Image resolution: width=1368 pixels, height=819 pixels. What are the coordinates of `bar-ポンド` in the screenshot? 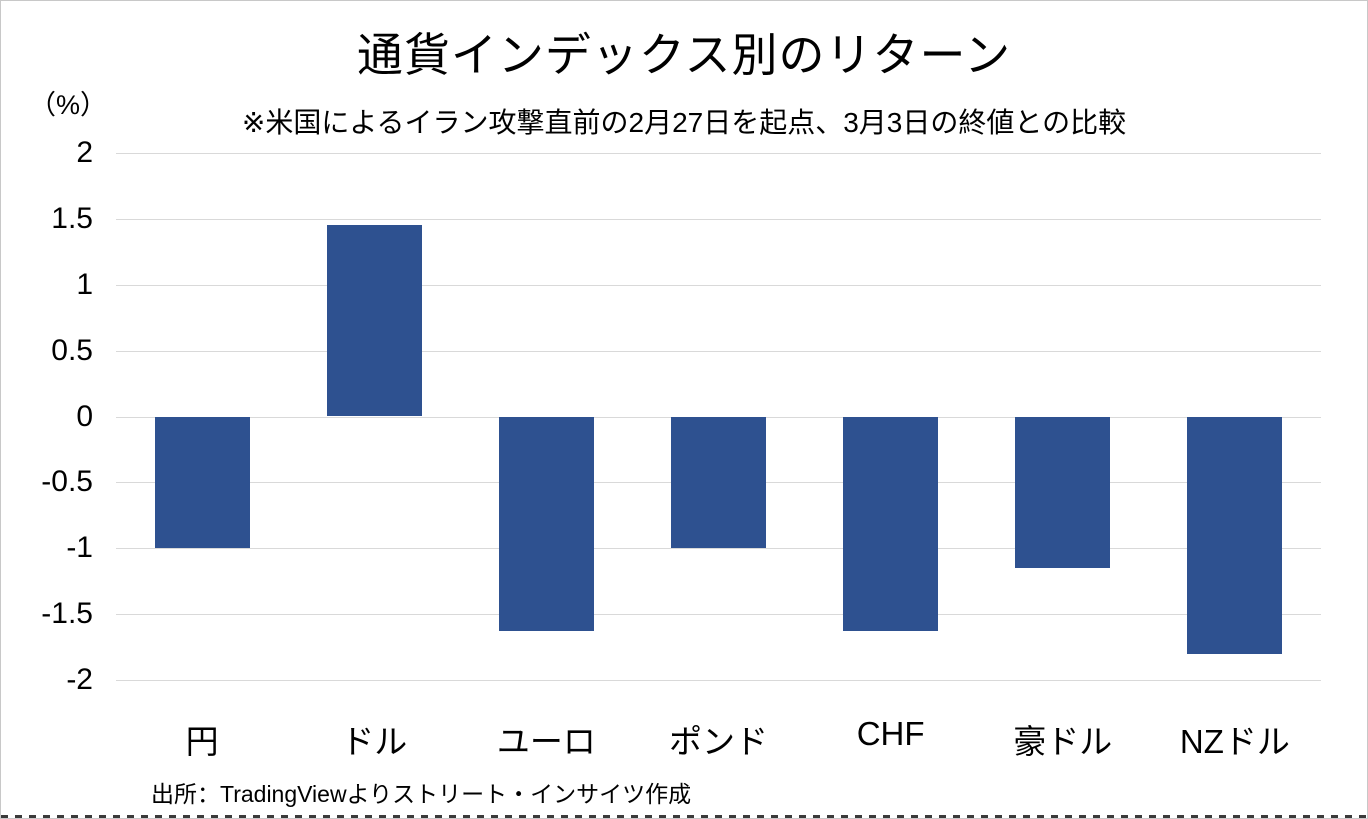 It's located at (718, 482).